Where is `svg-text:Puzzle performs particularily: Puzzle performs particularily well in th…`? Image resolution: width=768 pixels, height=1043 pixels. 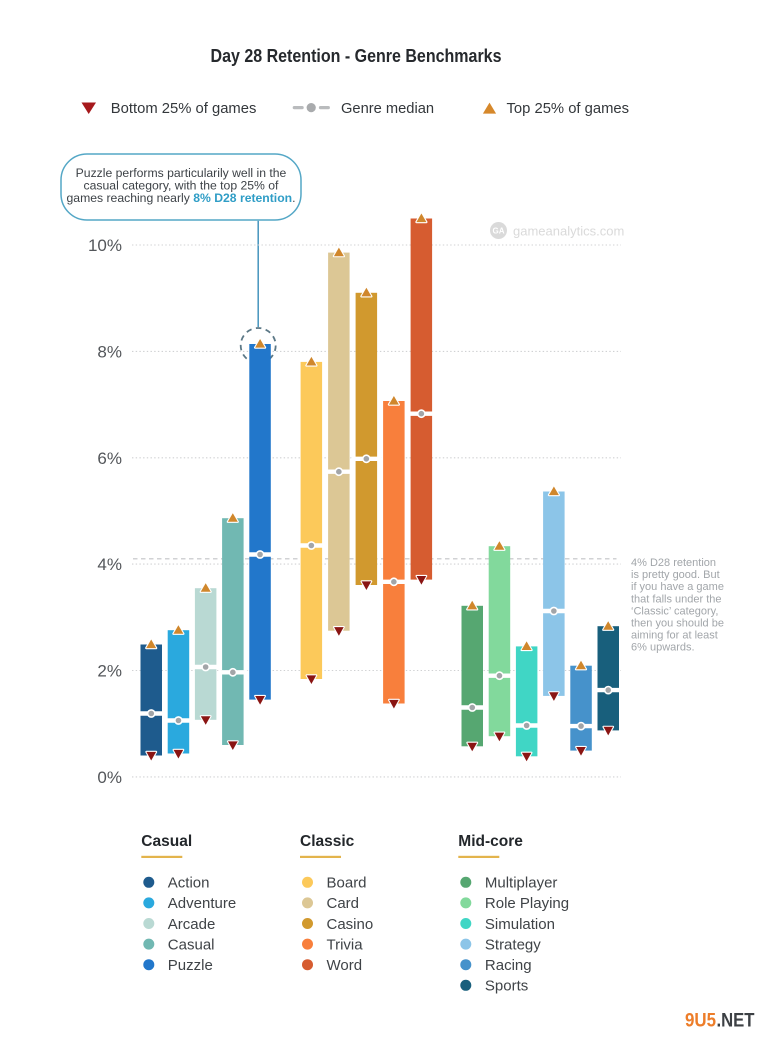 svg-text:Puzzle performs particularily: Puzzle performs particularily well in th… is located at coordinates (181, 173).